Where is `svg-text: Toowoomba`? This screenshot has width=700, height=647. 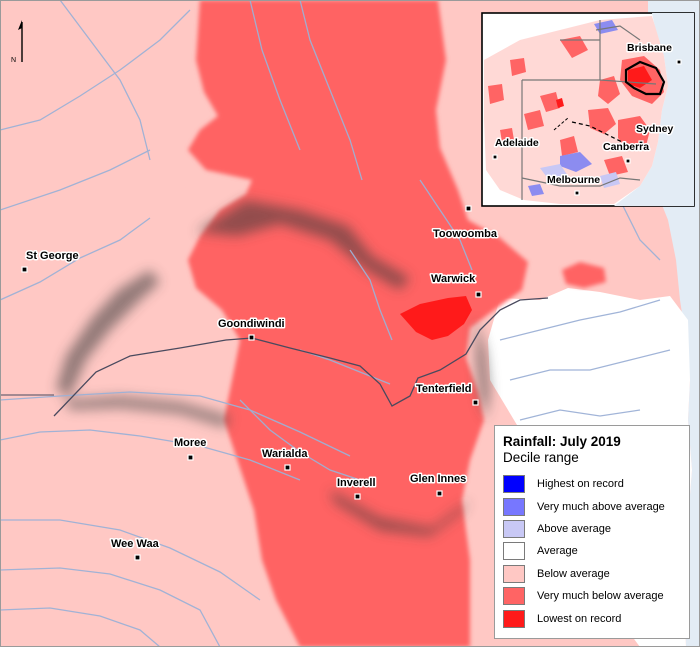 svg-text: Toowoomba is located at coordinates (465, 234).